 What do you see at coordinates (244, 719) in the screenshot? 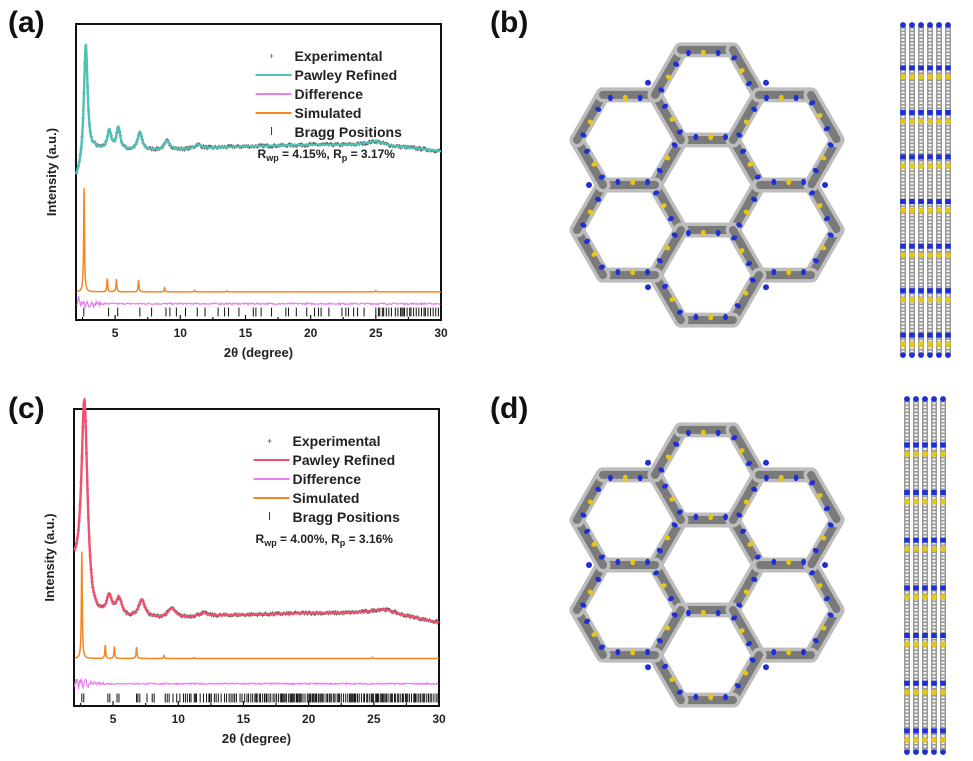
I see `x-tick-label: 15` at bounding box center [244, 719].